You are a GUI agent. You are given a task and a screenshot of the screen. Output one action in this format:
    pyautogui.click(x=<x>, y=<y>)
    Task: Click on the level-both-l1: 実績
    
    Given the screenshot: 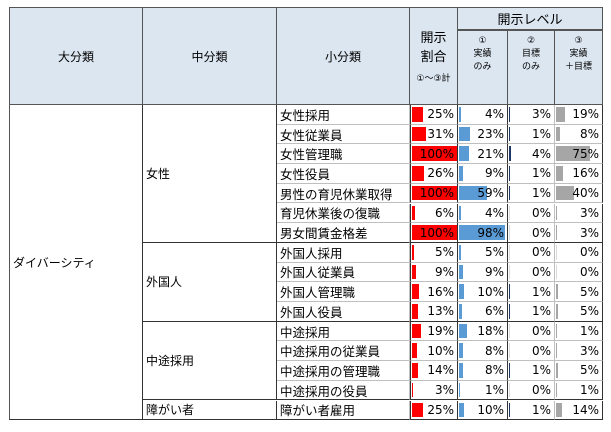 What is the action you would take?
    pyautogui.click(x=578, y=54)
    